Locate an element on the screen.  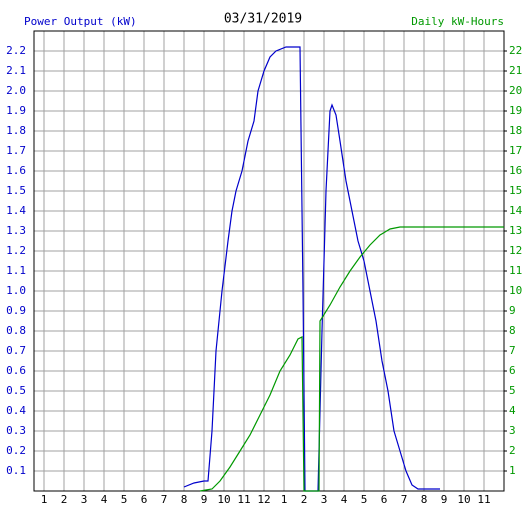
y2-tick-label: 19 is located at coordinates (515, 110).